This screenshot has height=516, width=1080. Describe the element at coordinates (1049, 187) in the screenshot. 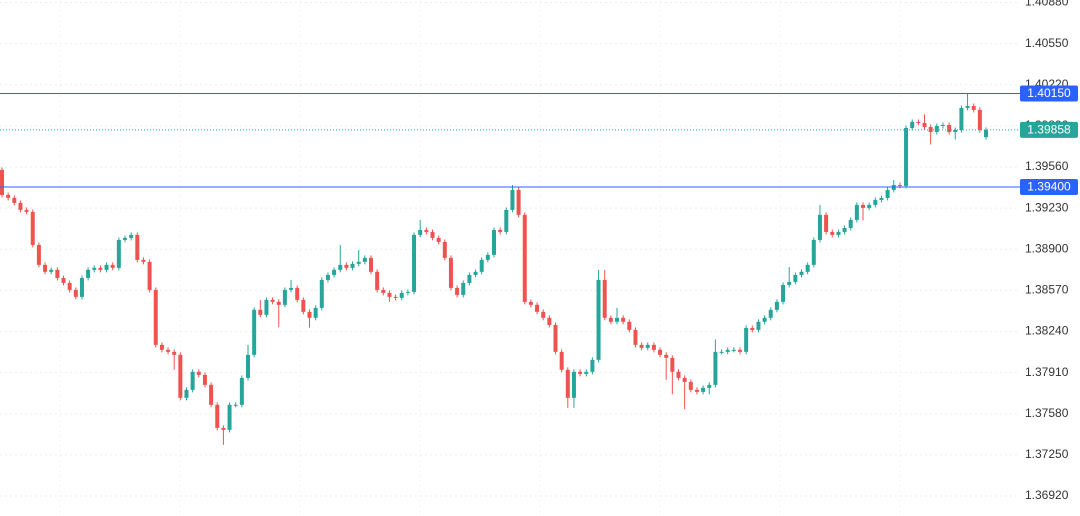

I see `level-label: 1.39400` at that location.